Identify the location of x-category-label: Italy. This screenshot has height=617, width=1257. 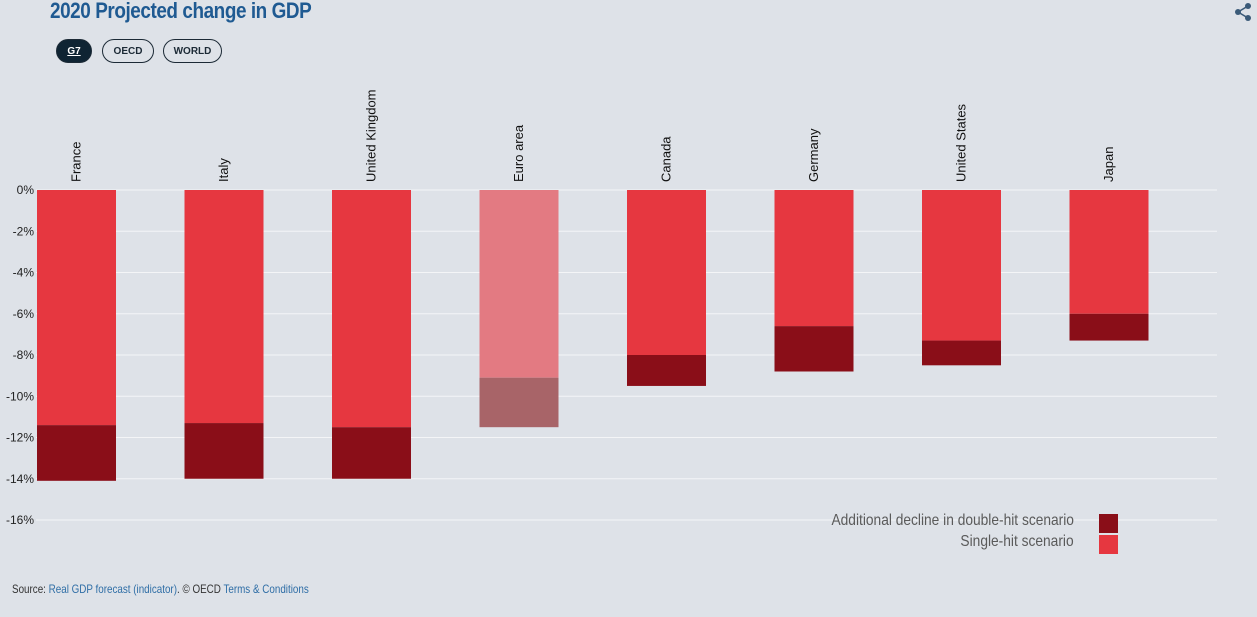
(223, 170).